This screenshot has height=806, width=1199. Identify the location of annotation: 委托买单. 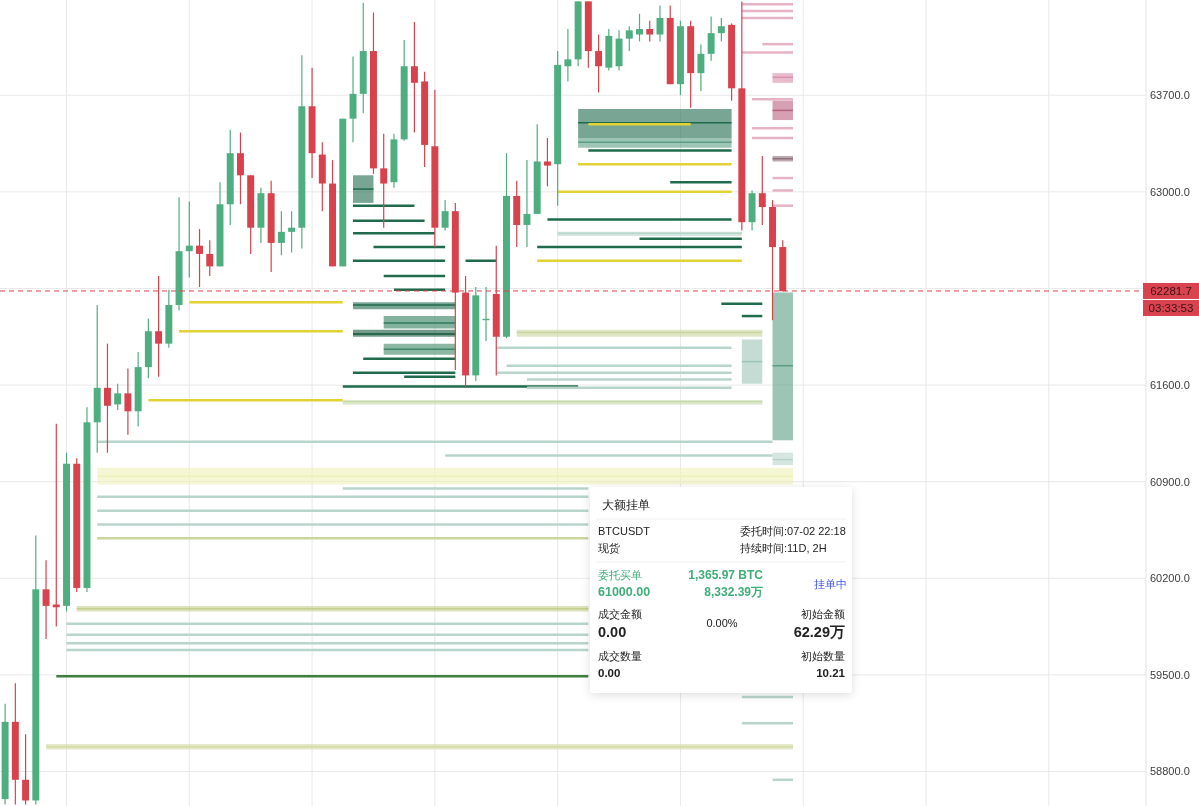
(620, 575).